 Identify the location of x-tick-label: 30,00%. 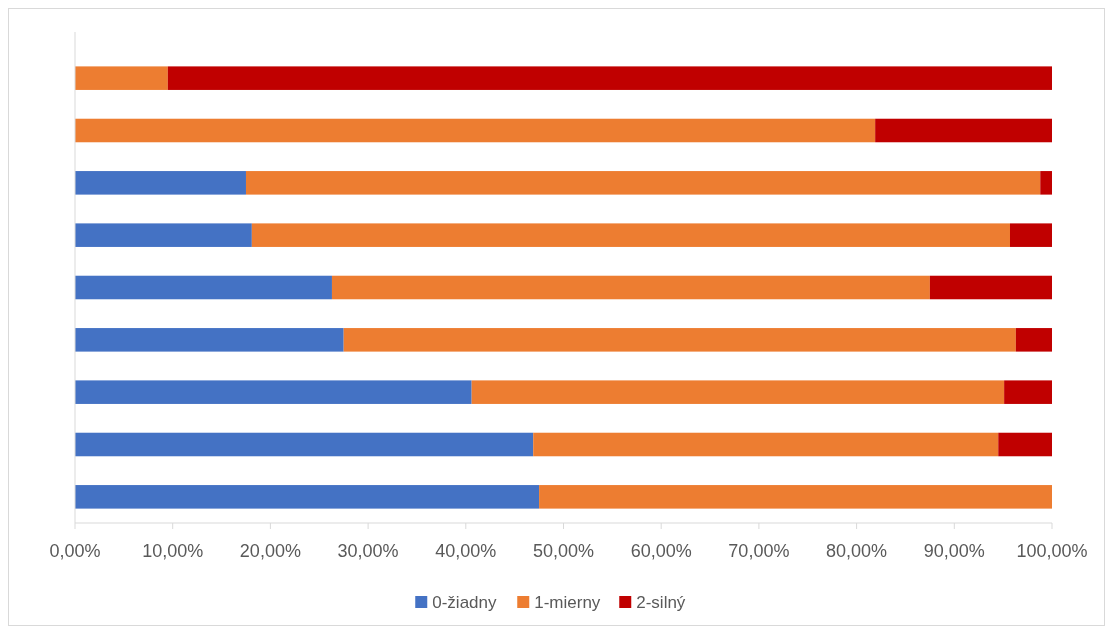
(368, 551).